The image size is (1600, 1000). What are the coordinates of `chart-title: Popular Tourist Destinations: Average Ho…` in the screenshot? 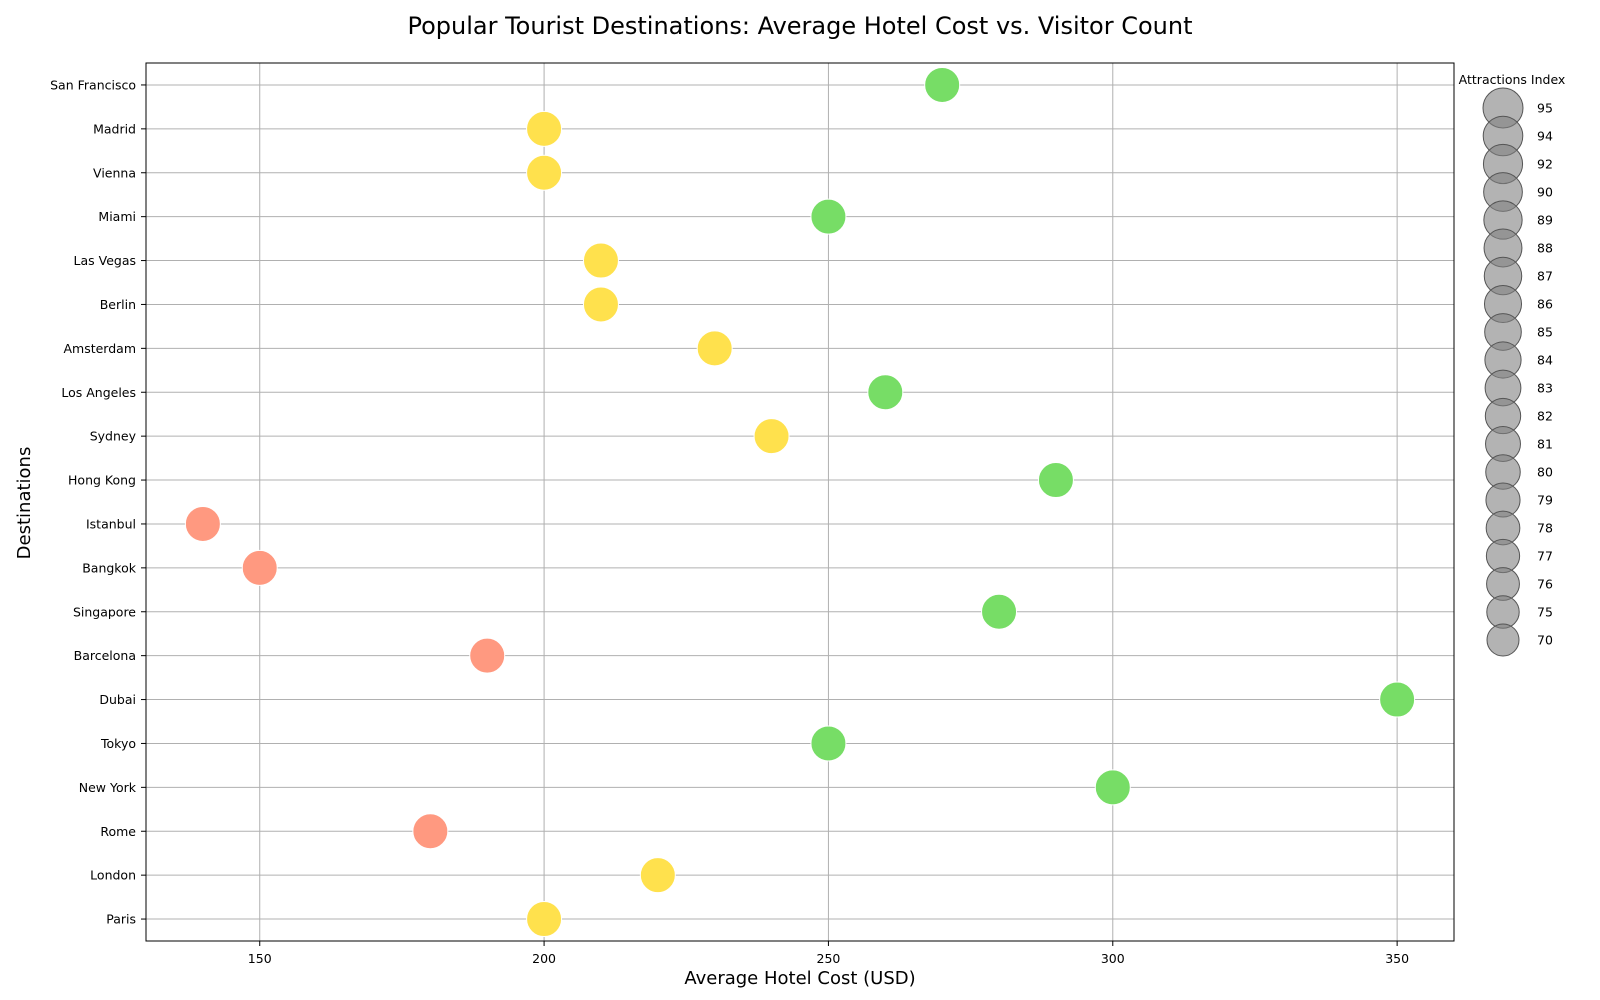 It's located at (799, 26).